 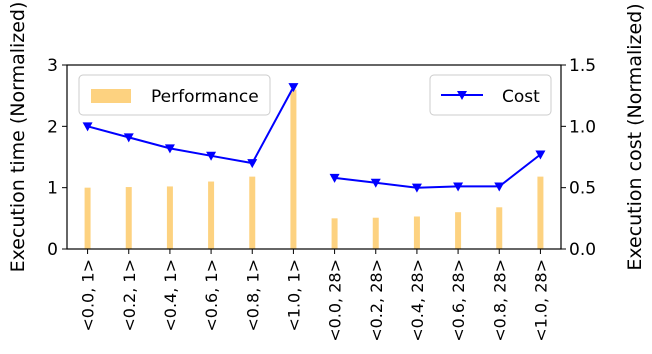 I want to click on x-tick-label: <0.6, 1>, so click(x=211, y=295).